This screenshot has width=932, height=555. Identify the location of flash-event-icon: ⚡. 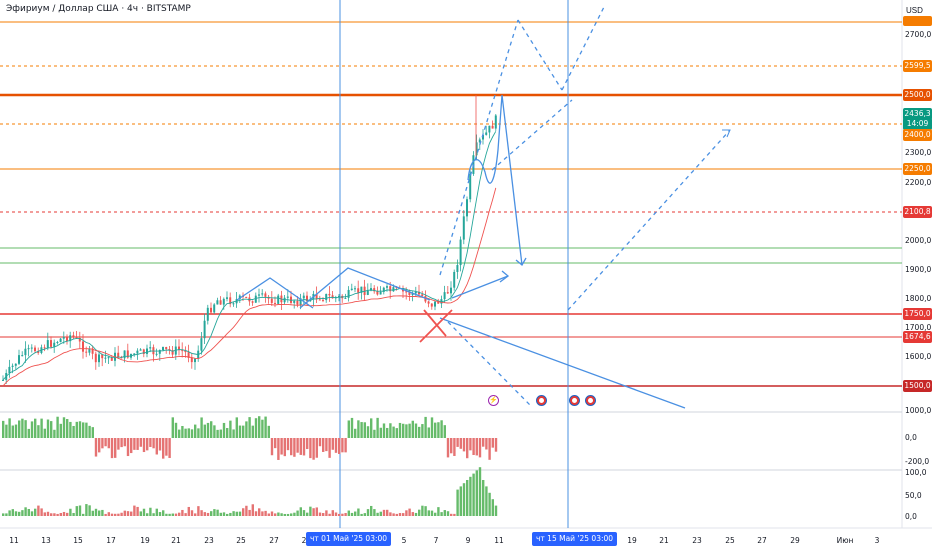
(493, 400).